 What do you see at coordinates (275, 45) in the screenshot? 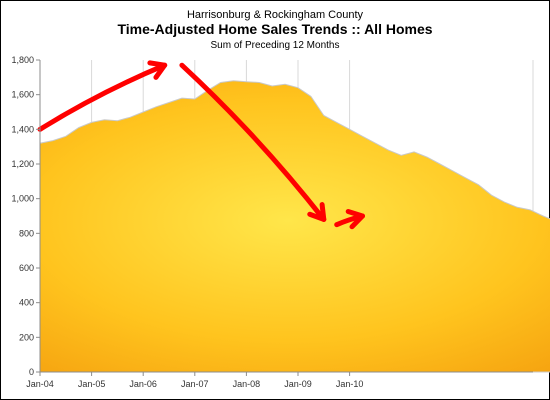
I see `chart-subtitle: Sum of Preceding 12 Months` at bounding box center [275, 45].